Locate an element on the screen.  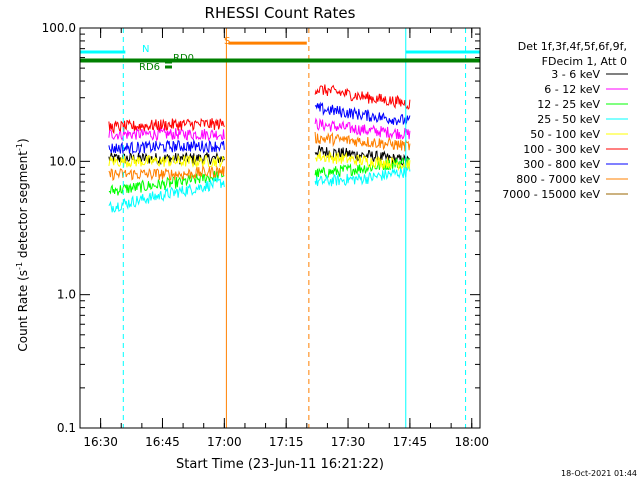
y-tick-label: 10.0 is located at coordinates (62, 161).